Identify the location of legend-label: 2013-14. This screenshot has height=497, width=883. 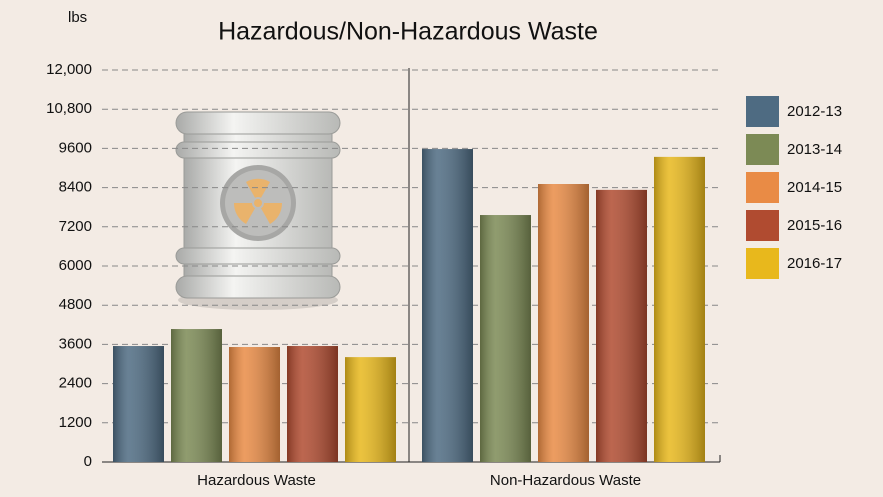
(814, 149).